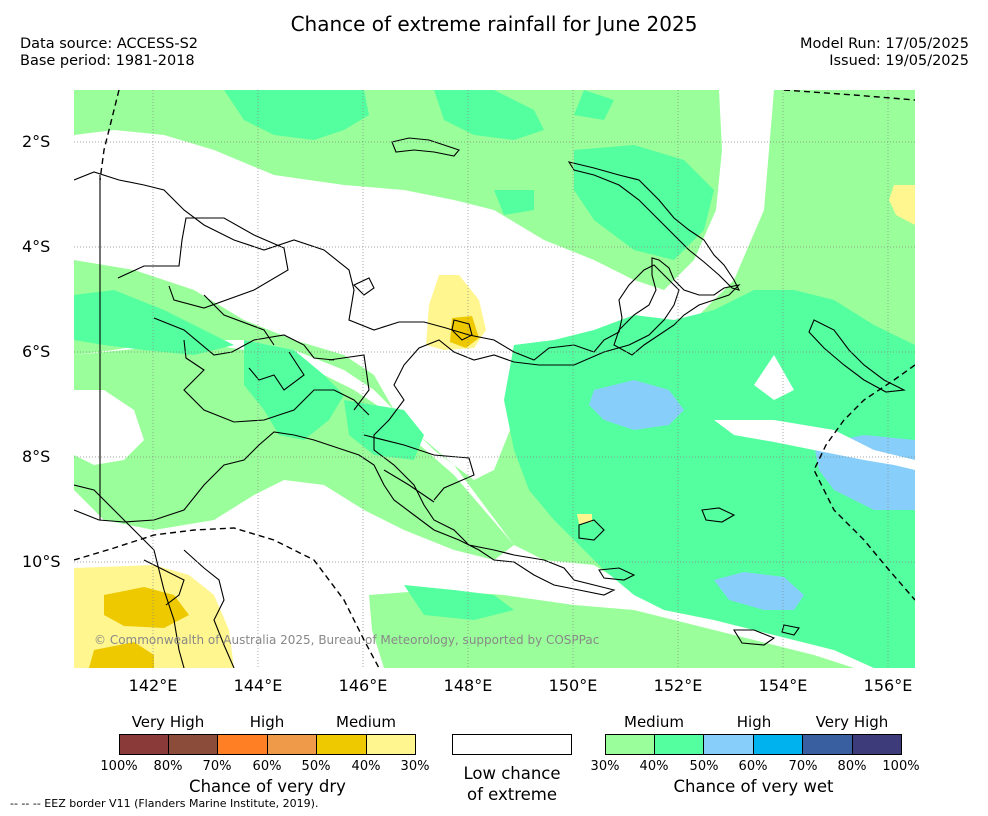 The width and height of the screenshot is (988, 816). What do you see at coordinates (783, 685) in the screenshot?
I see `lon-label: 154°E` at bounding box center [783, 685].